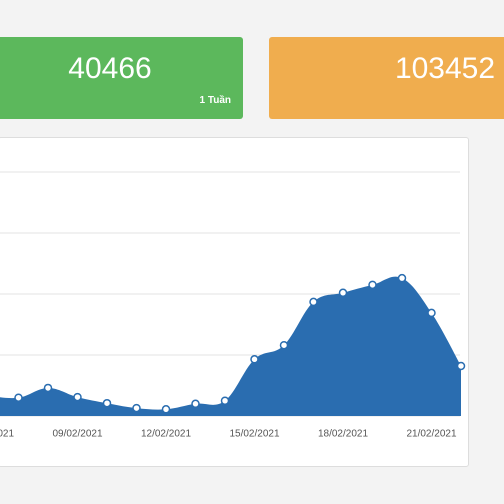 The image size is (504, 504). What do you see at coordinates (215, 100) in the screenshot?
I see `stat-note: 1 Tuần` at bounding box center [215, 100].